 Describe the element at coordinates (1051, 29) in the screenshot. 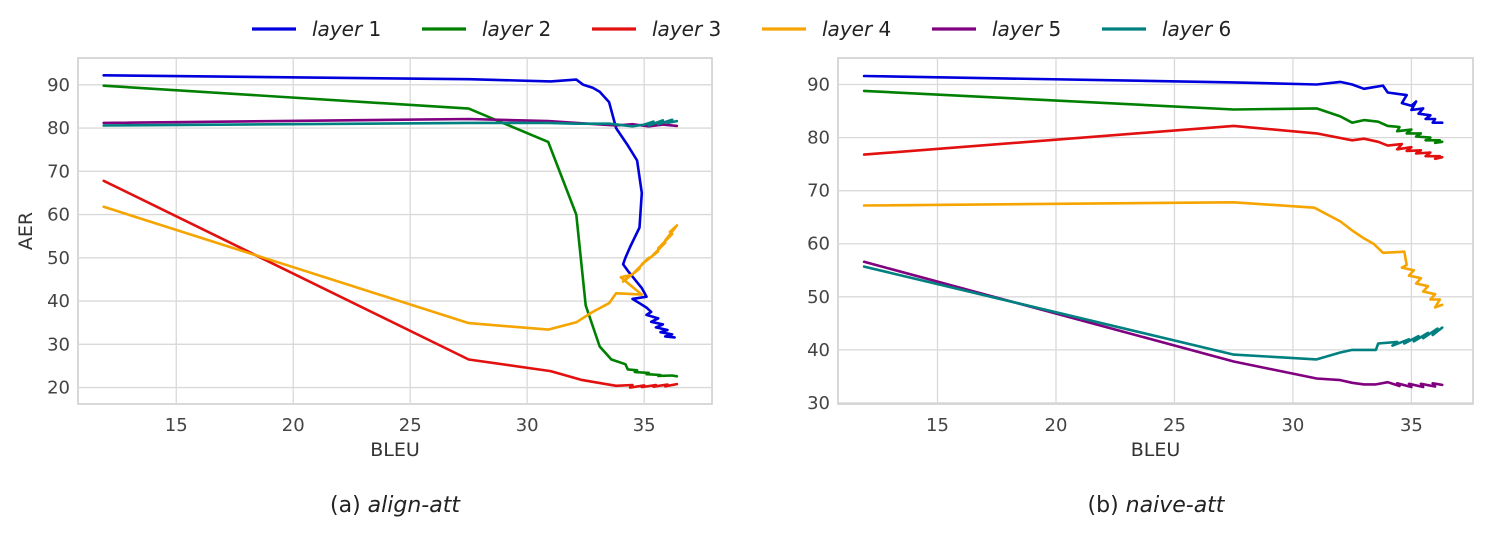

I see `legend-label-num: 5` at that location.